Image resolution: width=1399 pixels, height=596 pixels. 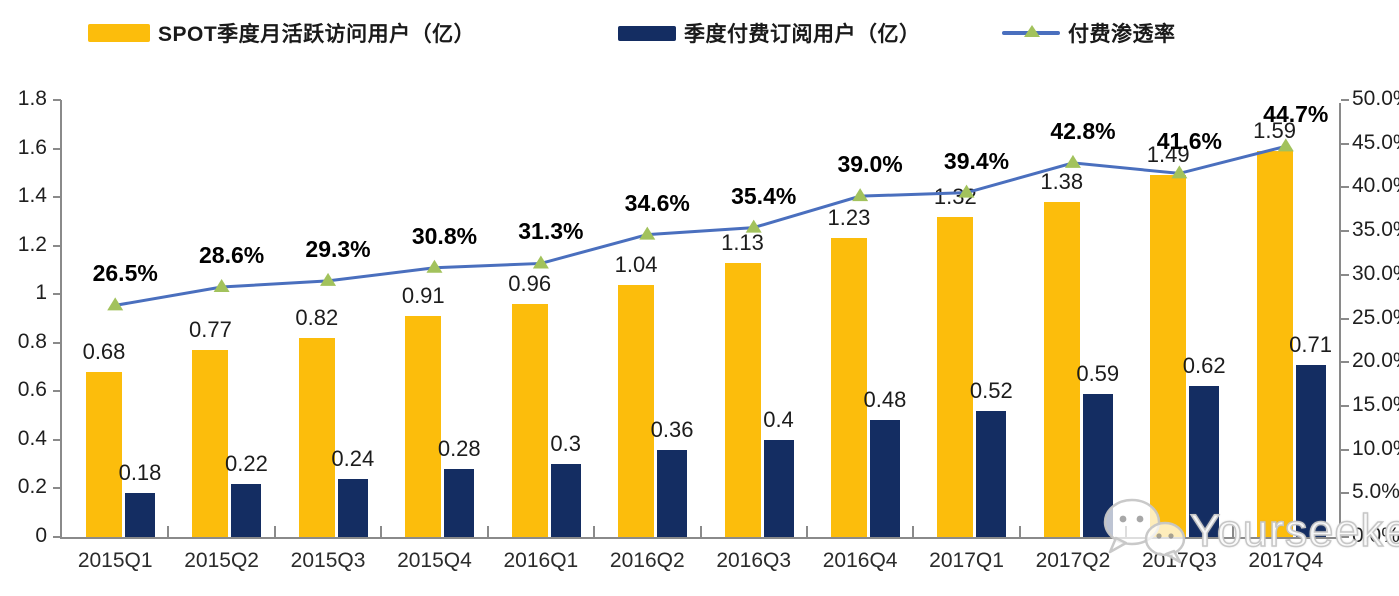 I want to click on left-axis-tick-label: 1.4, so click(x=32, y=196).